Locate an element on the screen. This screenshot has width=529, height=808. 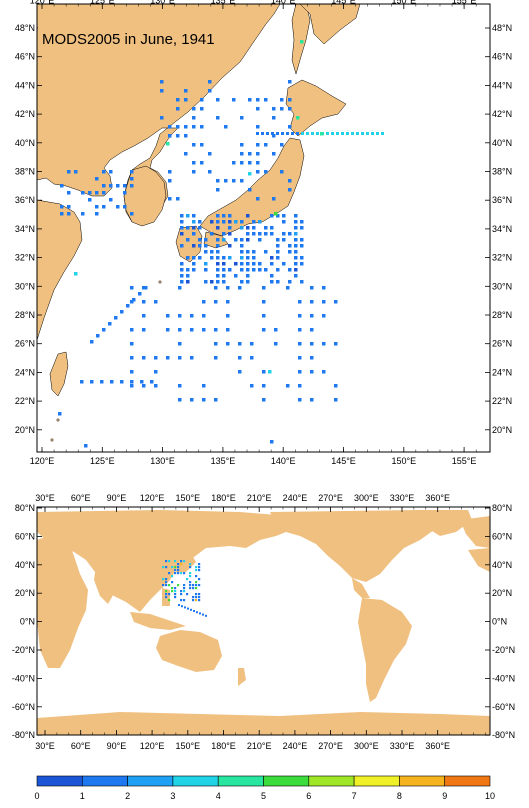
global-lon-label-bottom: 270°E is located at coordinates (330, 746).